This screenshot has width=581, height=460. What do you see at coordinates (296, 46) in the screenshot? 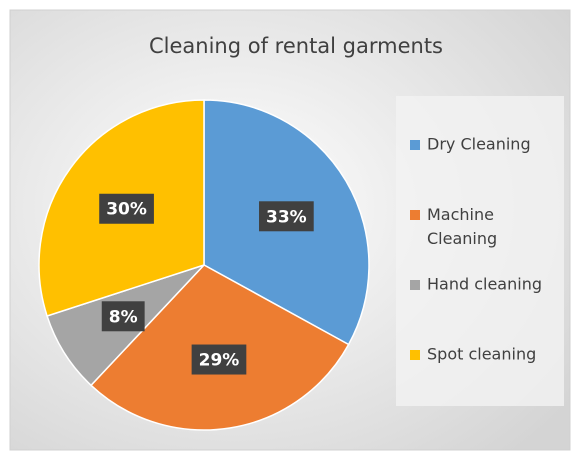
I see `chart-title: Cleaning of rental garments` at bounding box center [296, 46].